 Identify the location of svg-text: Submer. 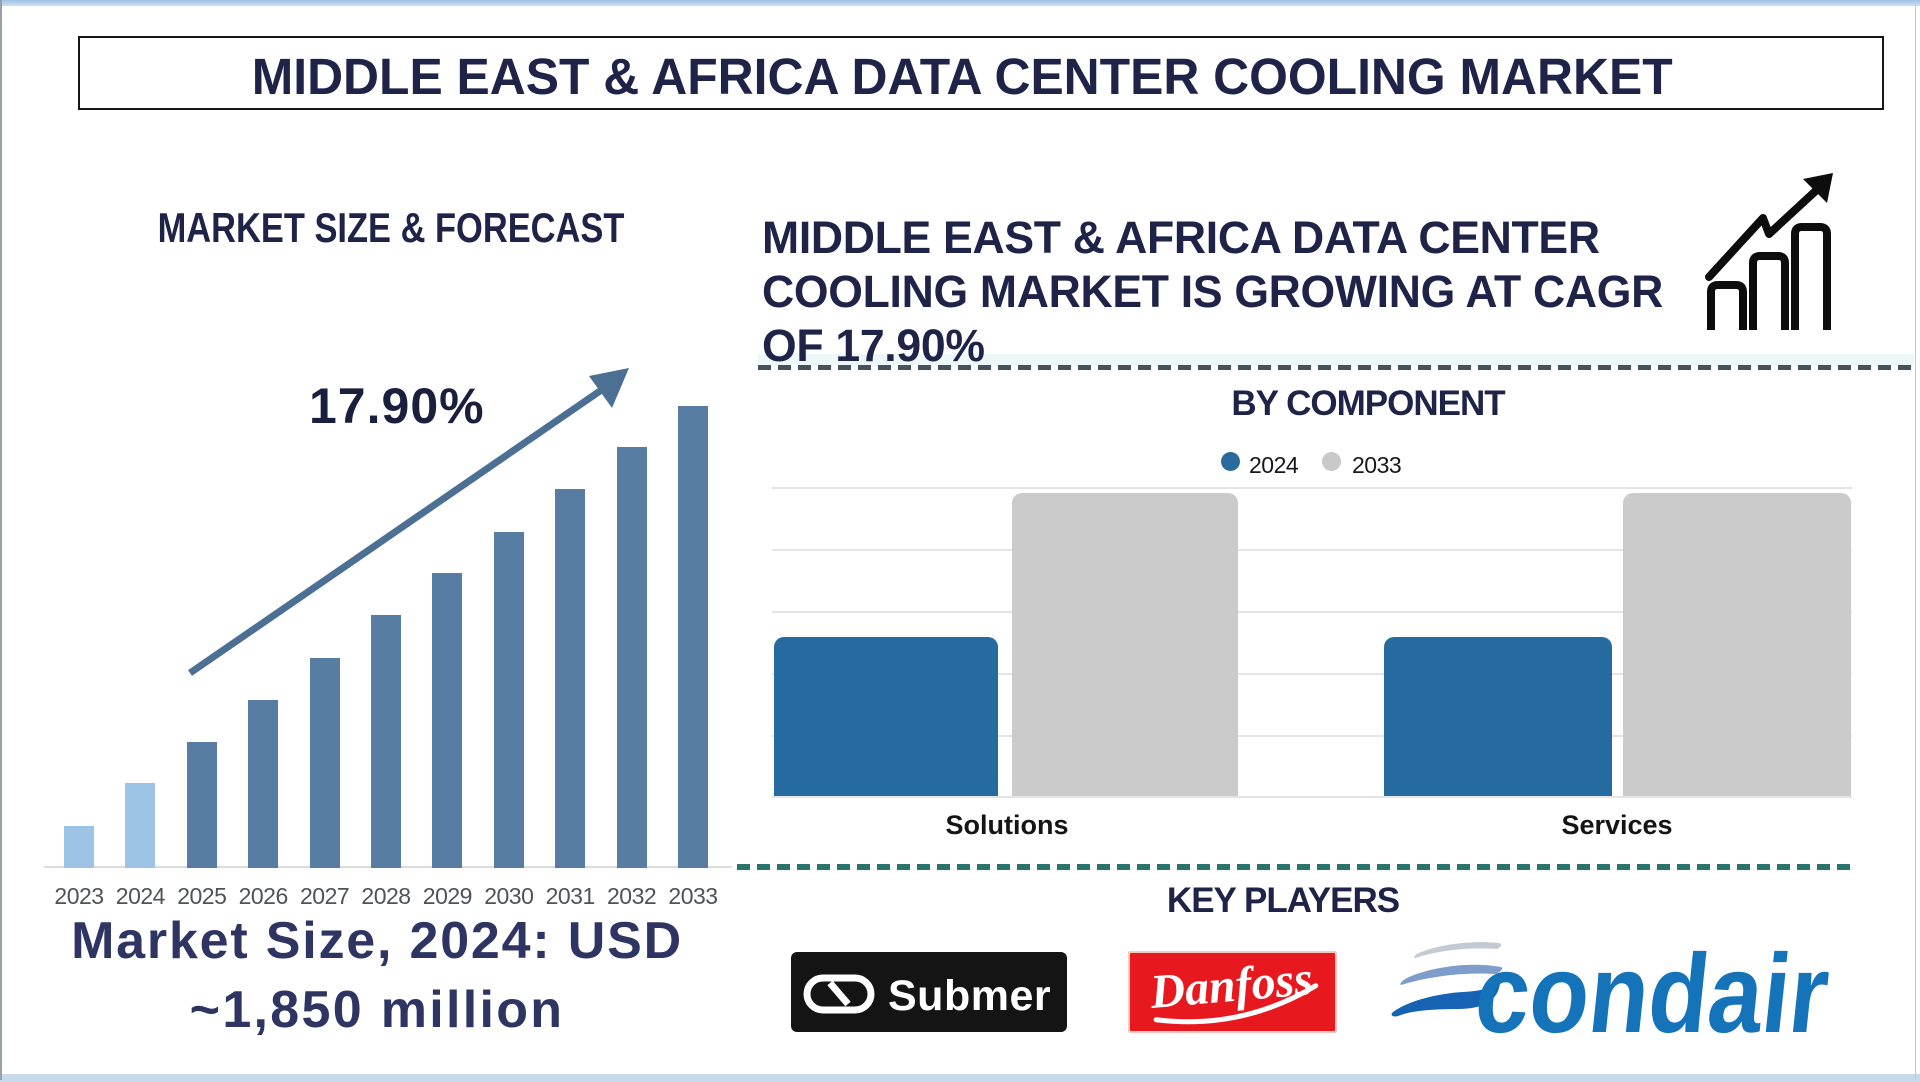
(969, 996).